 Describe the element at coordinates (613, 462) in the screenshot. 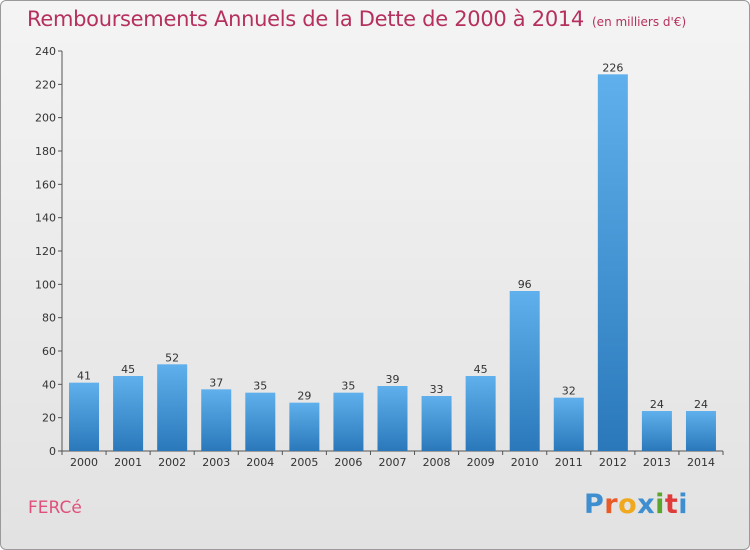

I see `x-tick-label-2012: 2012` at that location.